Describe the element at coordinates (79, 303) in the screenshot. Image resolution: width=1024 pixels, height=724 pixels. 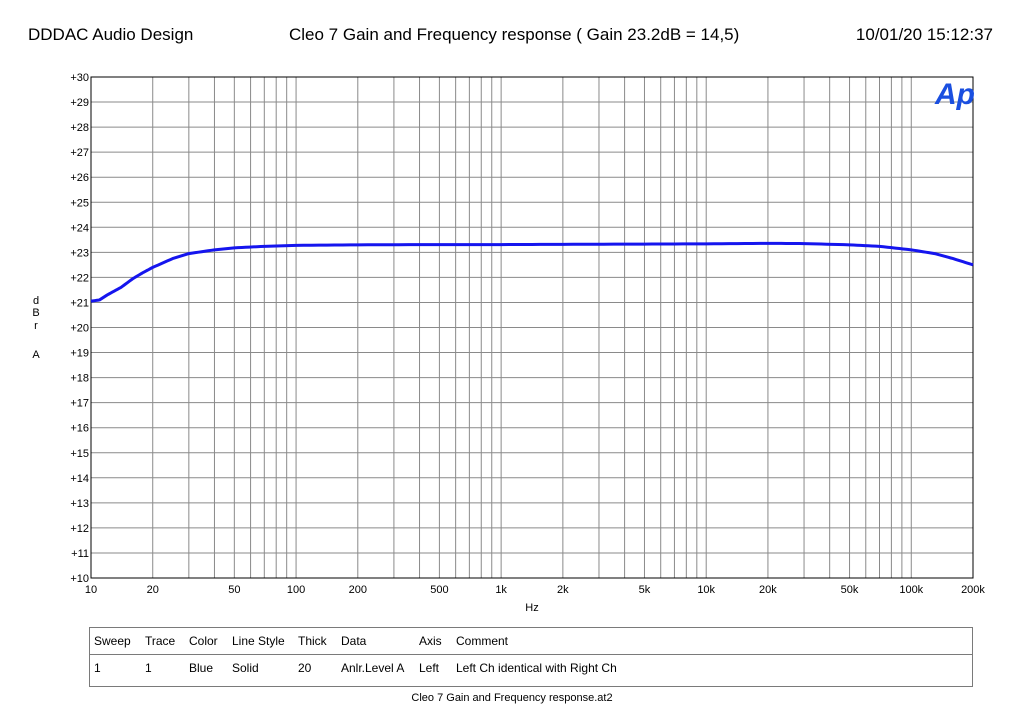
I see `y-tick-label: +21` at that location.